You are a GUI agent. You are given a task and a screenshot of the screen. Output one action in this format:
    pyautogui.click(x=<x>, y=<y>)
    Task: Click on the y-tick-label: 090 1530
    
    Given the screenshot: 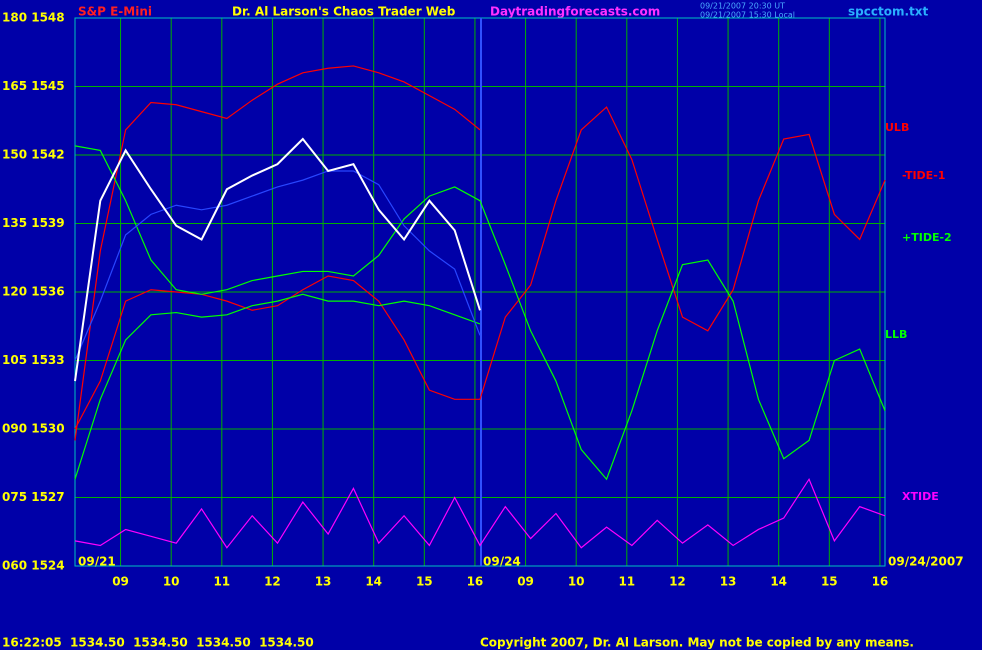 What is the action you would take?
    pyautogui.click(x=33, y=429)
    